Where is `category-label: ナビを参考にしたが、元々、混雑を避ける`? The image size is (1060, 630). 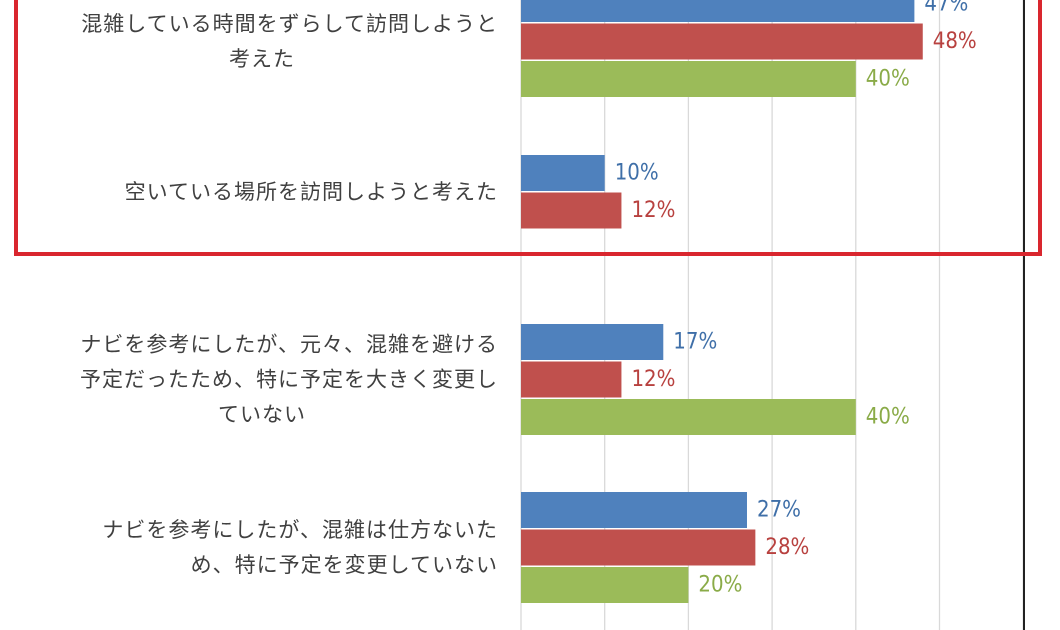 category-label: ナビを参考にしたが、元々、混雑を避ける is located at coordinates (289, 345).